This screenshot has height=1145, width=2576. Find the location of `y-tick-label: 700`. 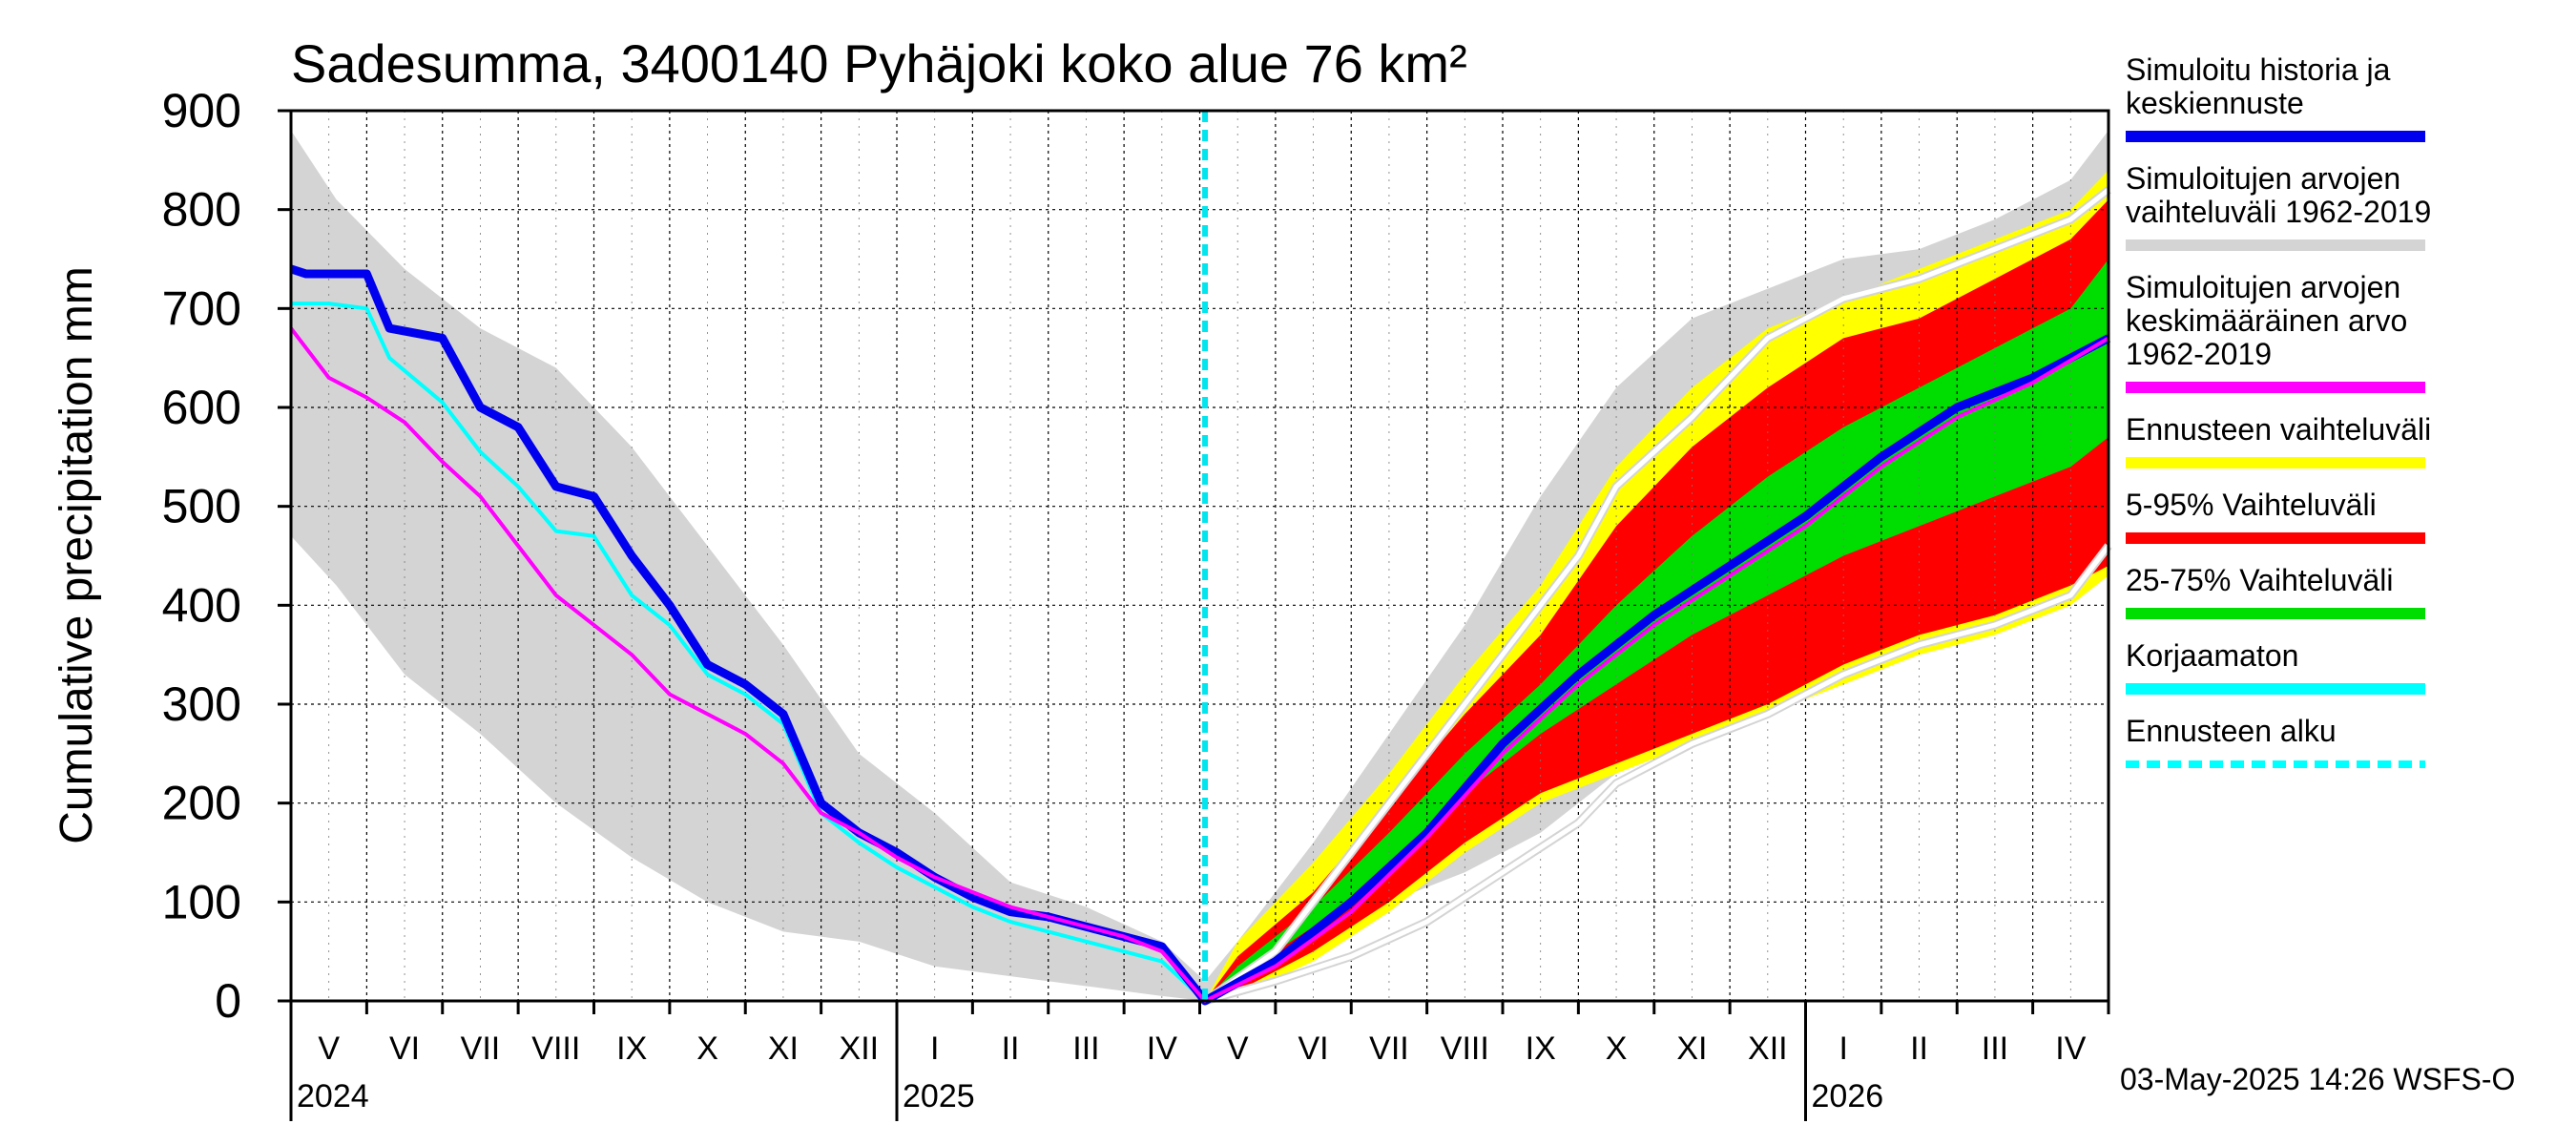

y-tick-label: 700 is located at coordinates (201, 308).